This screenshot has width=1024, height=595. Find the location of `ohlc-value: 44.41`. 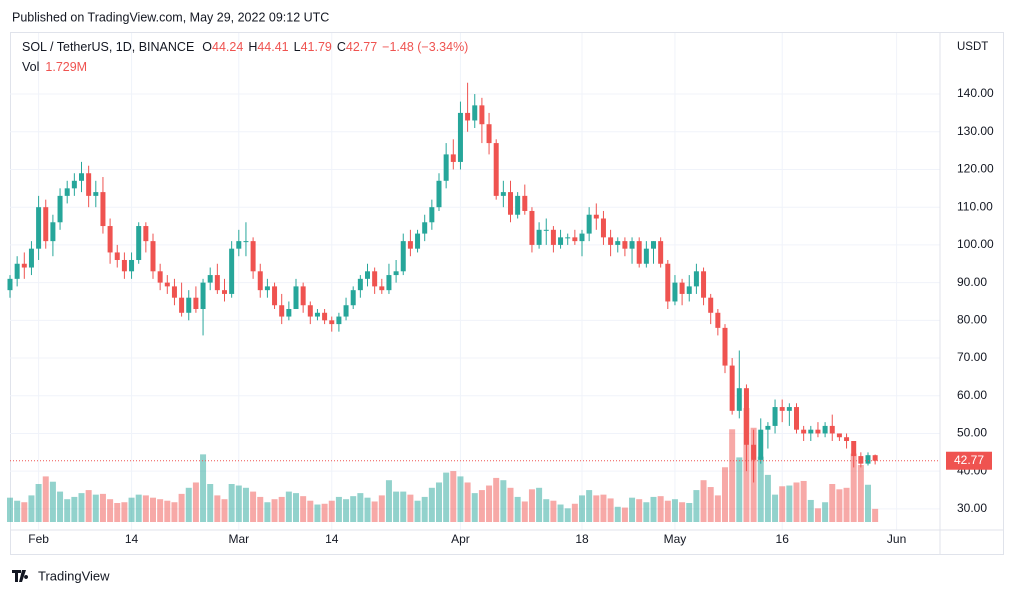

ohlc-value: 44.41 is located at coordinates (272, 47).